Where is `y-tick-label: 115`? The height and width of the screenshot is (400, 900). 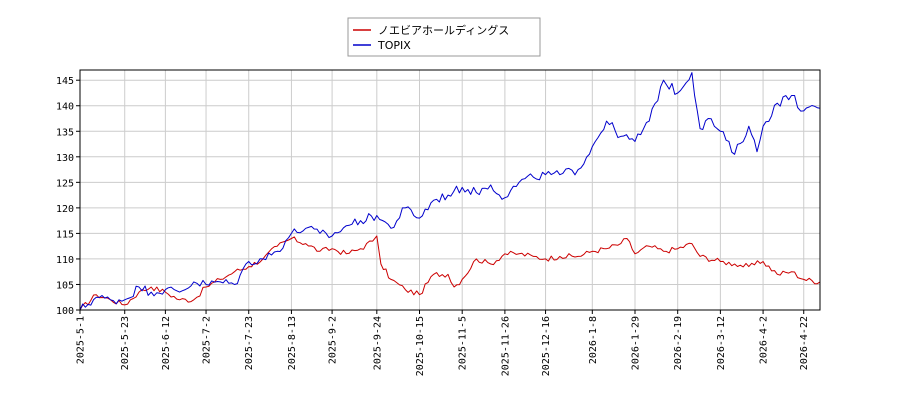
y-tick-label: 115 is located at coordinates (65, 234).